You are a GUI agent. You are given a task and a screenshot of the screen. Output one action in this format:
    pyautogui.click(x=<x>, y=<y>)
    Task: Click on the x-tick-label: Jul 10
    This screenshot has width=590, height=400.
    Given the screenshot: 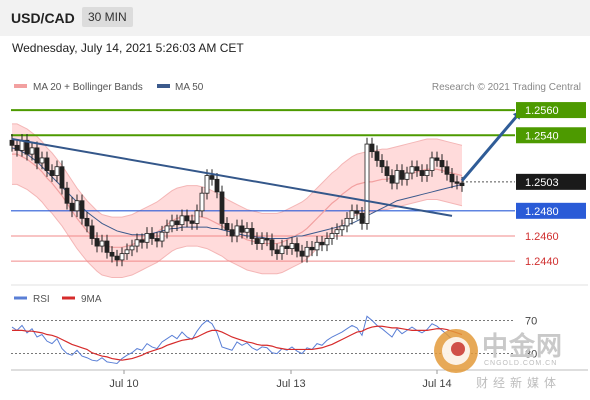 What is the action you would take?
    pyautogui.click(x=123, y=384)
    